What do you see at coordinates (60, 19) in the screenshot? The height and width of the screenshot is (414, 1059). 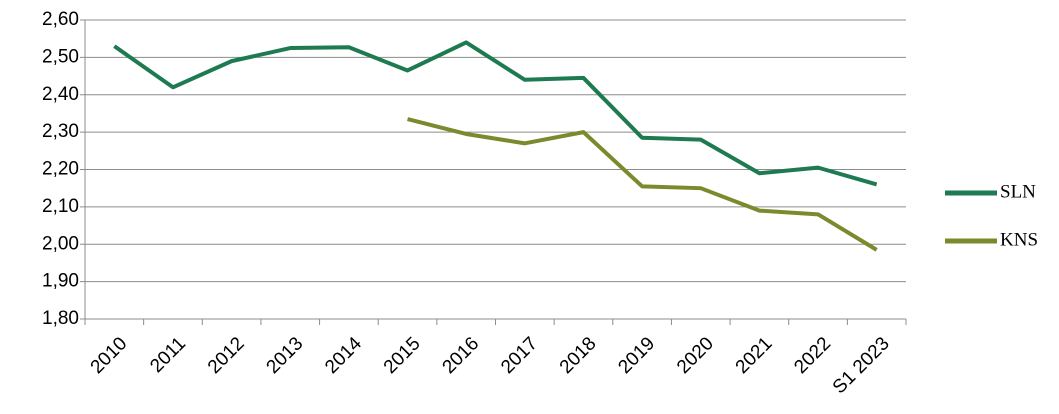 I see `y-tick-label: 2,60` at bounding box center [60, 19].